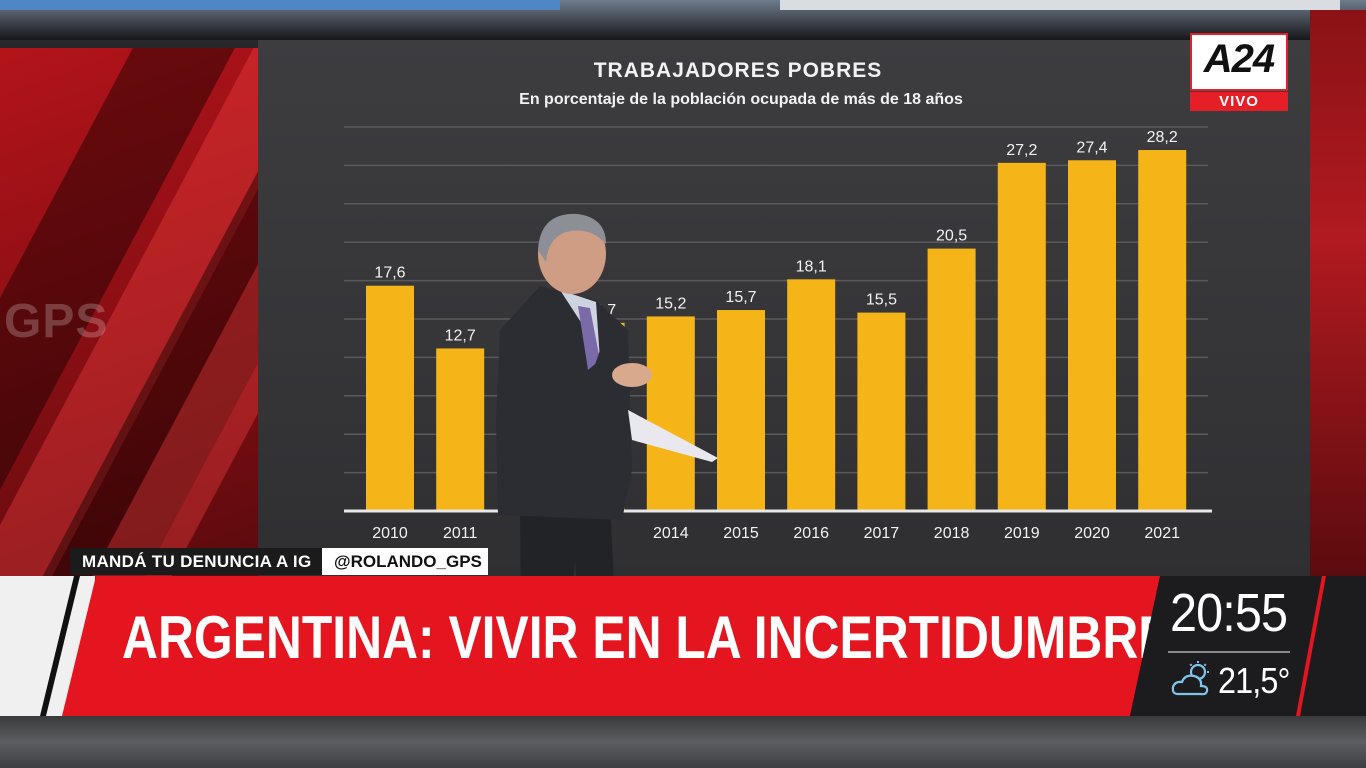 The image size is (1366, 768). Describe the element at coordinates (811, 533) in the screenshot. I see `chart-category-label: 2016` at that location.